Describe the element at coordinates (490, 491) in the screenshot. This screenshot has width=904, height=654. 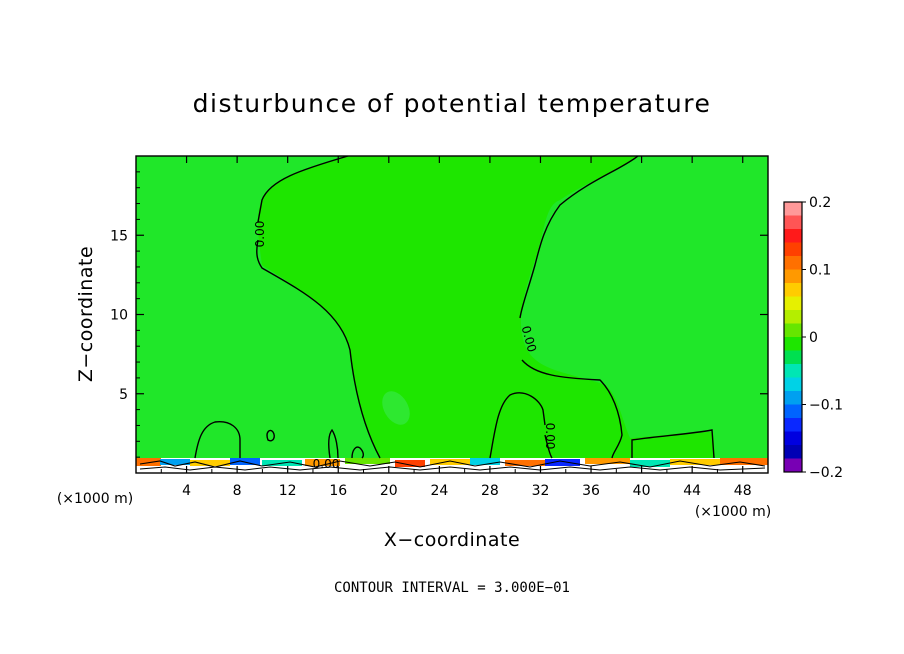
I see `x-tick-label-6: 28` at that location.